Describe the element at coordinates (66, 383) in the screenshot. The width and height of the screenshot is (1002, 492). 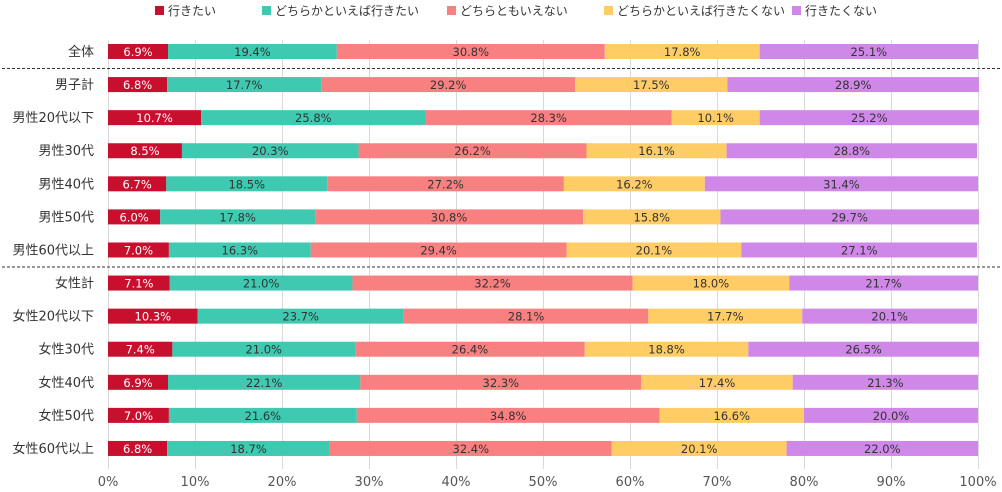
I see `category-label: 女性40代` at that location.